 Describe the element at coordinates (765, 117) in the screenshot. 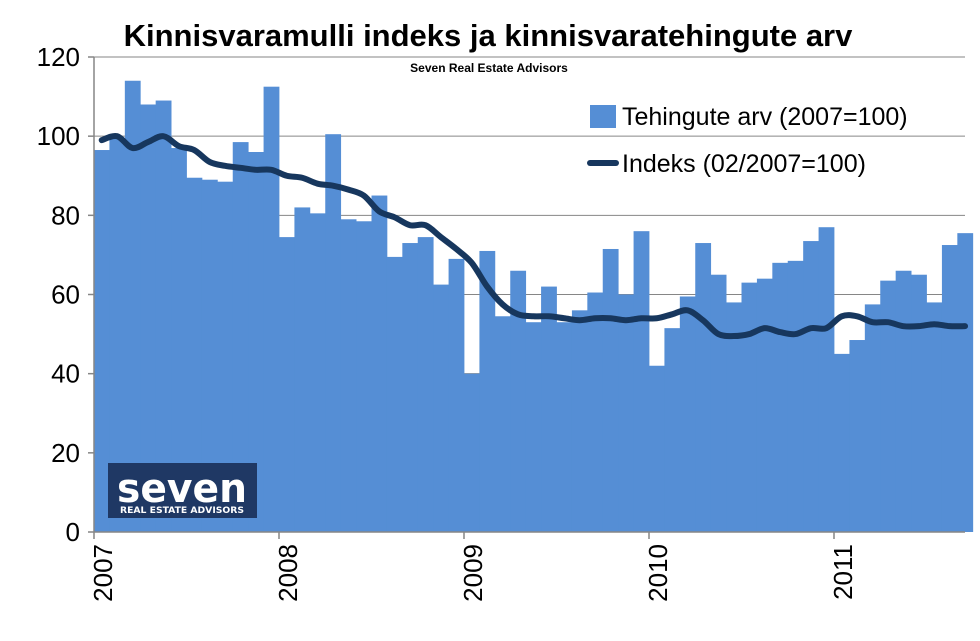

I see `legend-label-bars: Tehingute arv (2007=100)` at that location.